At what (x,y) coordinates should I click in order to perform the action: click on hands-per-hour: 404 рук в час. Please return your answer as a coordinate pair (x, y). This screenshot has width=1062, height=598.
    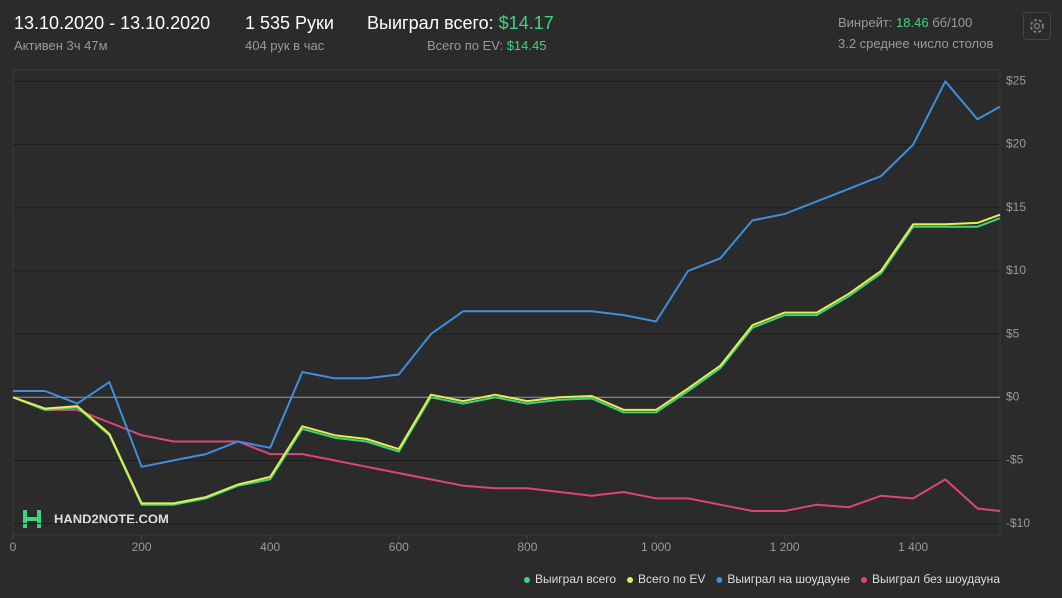
    Looking at the image, I should click on (285, 45).